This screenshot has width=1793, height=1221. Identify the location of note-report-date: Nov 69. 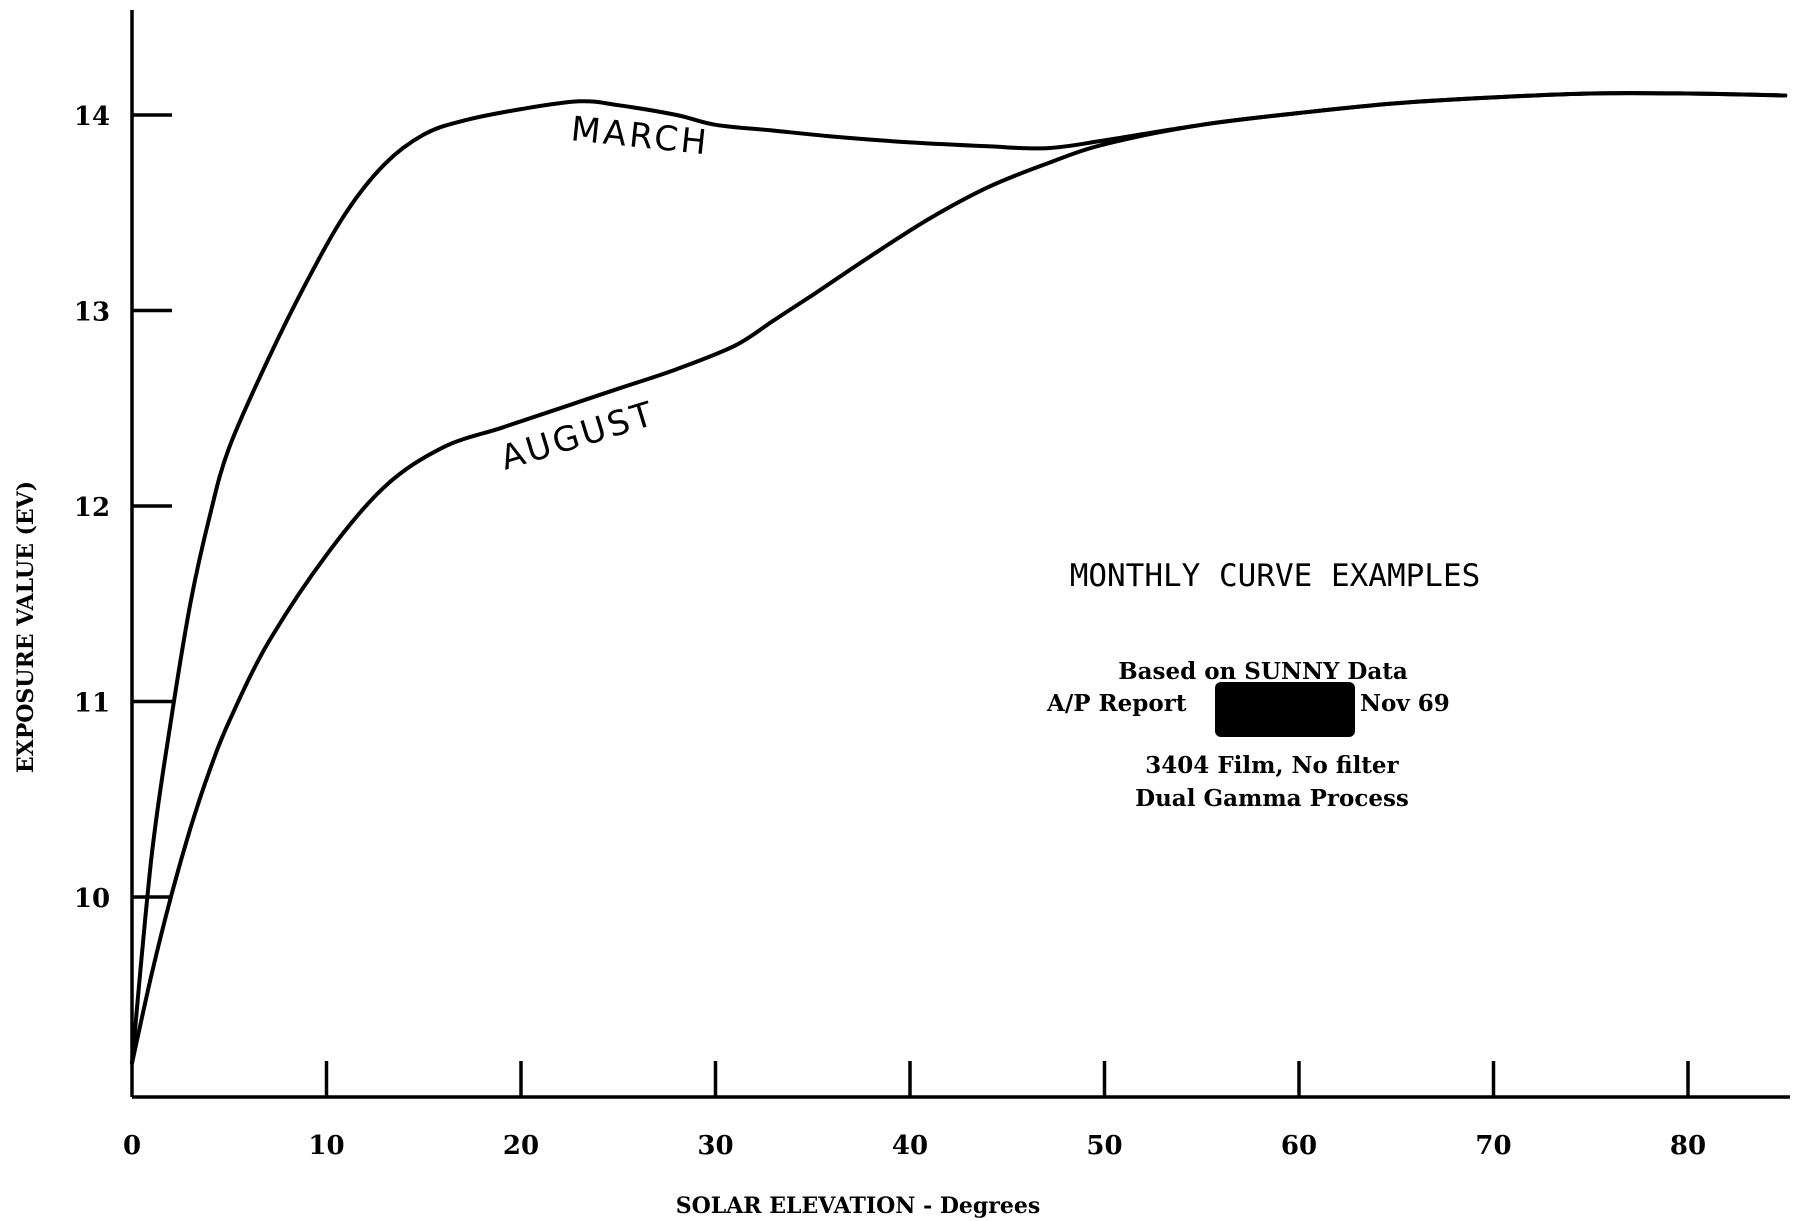
(1405, 703).